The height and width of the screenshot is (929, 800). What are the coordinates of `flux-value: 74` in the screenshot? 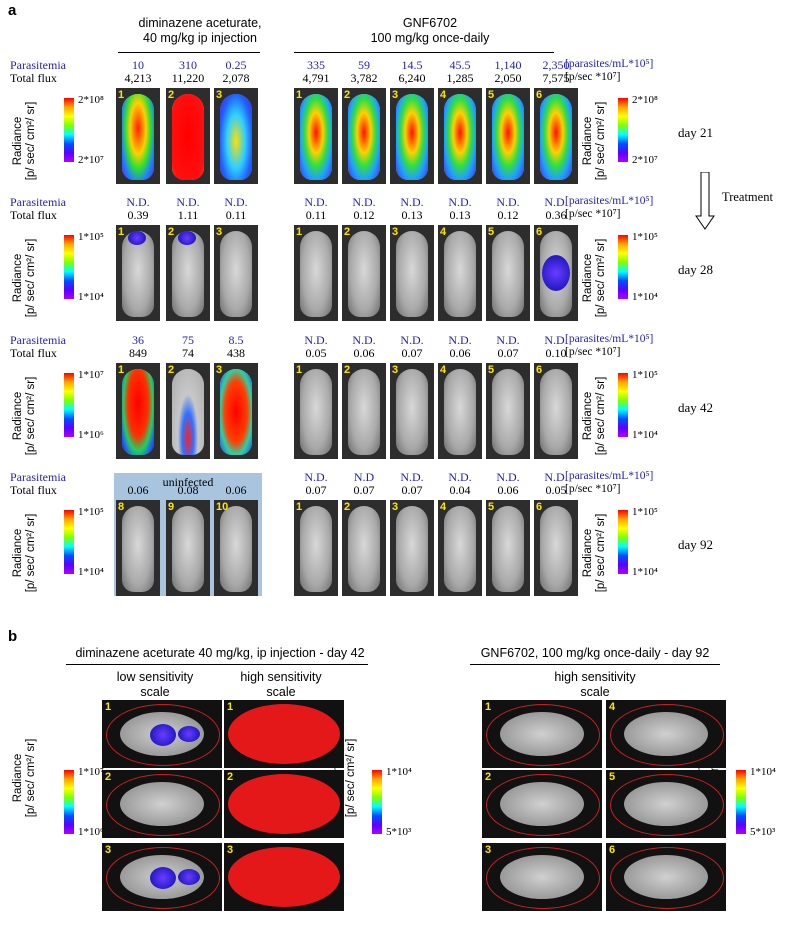 It's located at (188, 353).